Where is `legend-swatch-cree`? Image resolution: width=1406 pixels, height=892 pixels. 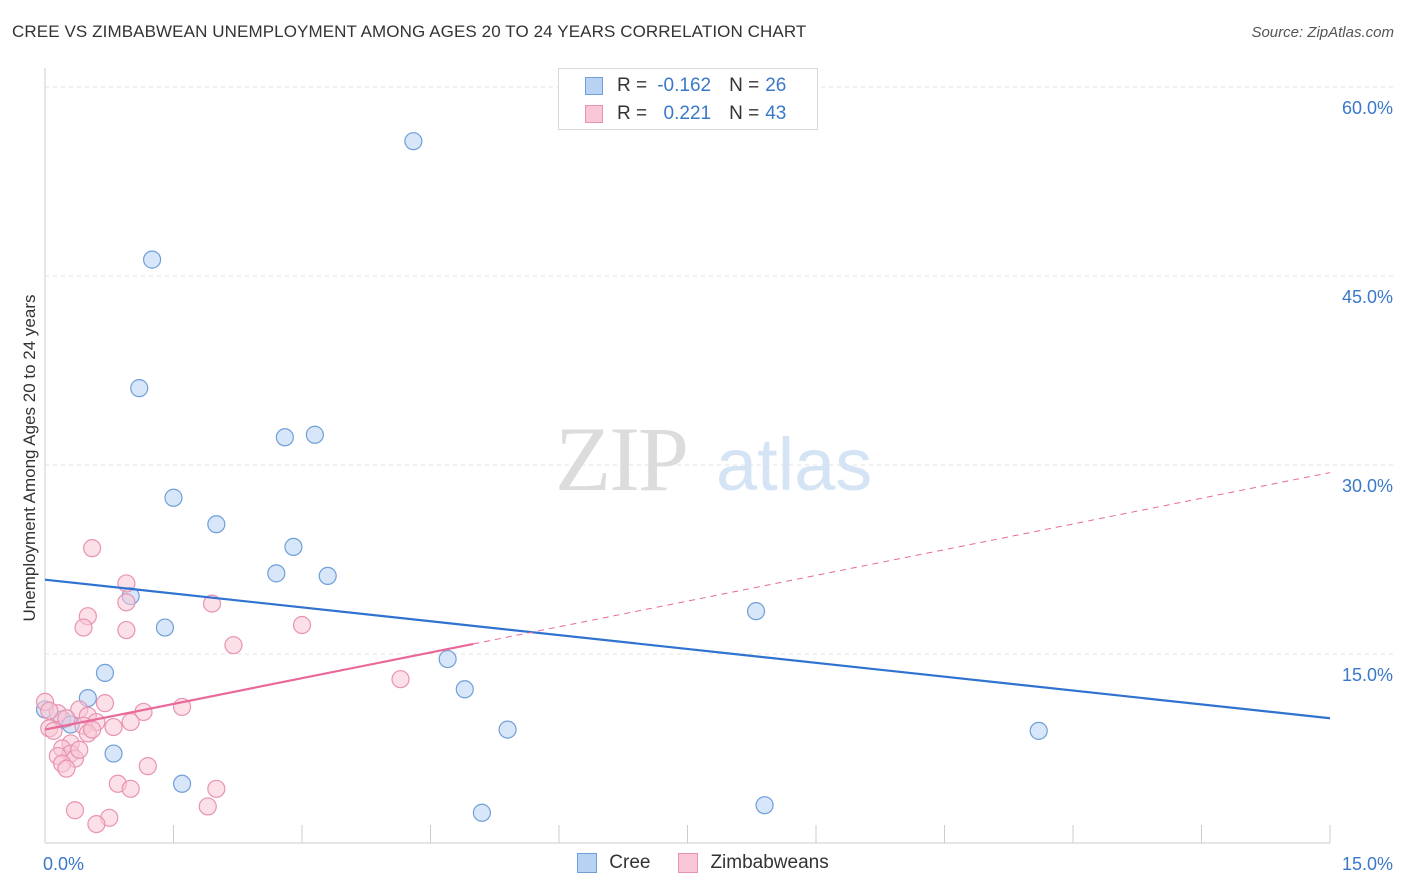 legend-swatch-cree is located at coordinates (594, 86).